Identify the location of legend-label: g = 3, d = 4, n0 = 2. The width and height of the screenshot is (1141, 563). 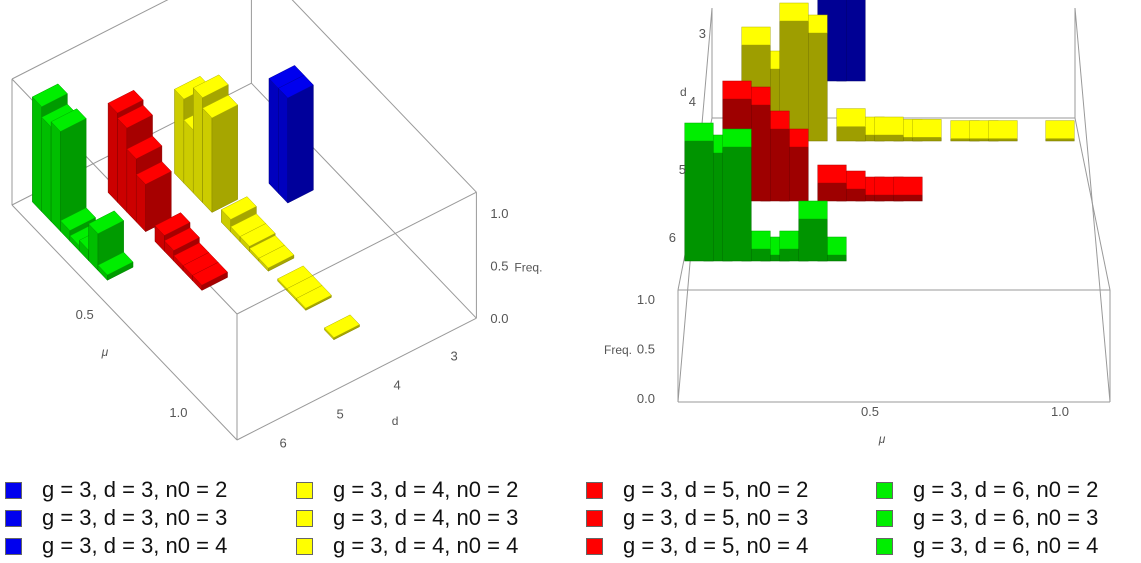
(426, 489).